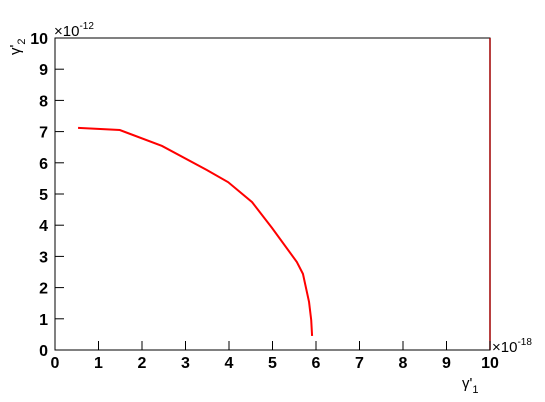  I want to click on x-label-symbol: γ', so click(467, 383).